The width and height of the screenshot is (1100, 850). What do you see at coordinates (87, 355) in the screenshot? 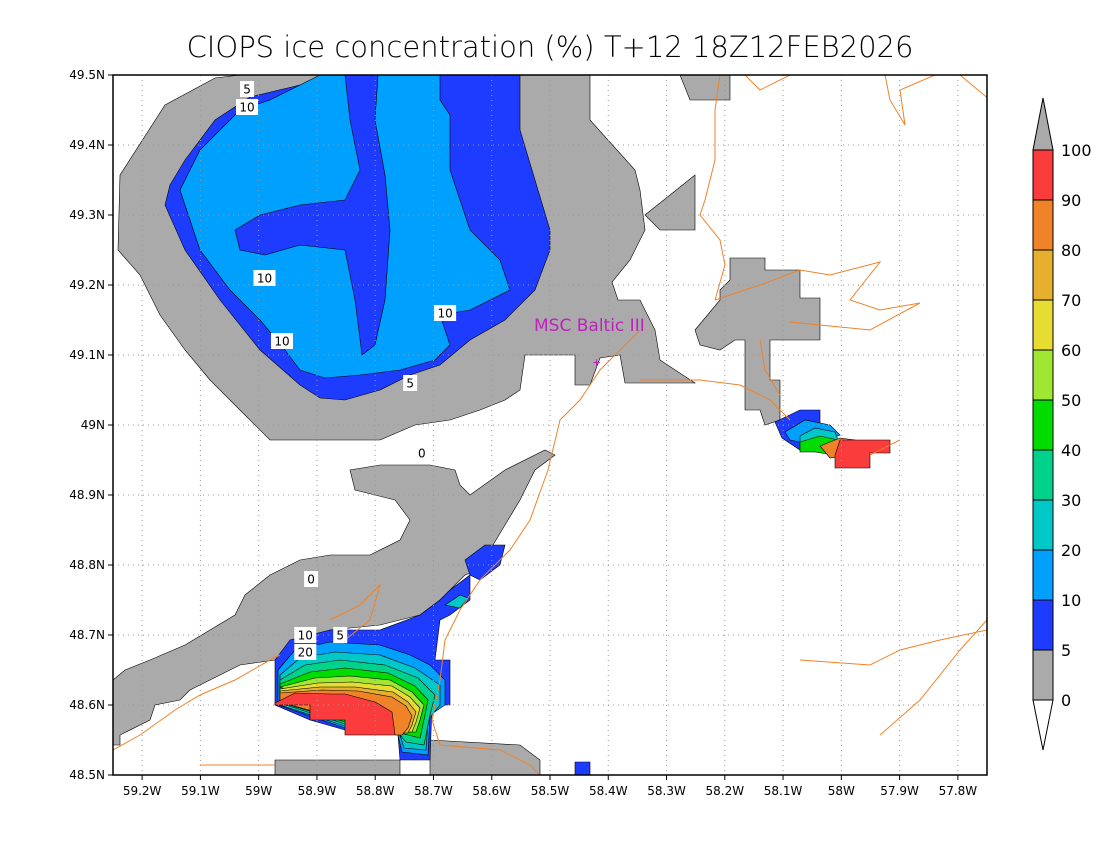
I see `lat-tick-label: 49.1N` at bounding box center [87, 355].